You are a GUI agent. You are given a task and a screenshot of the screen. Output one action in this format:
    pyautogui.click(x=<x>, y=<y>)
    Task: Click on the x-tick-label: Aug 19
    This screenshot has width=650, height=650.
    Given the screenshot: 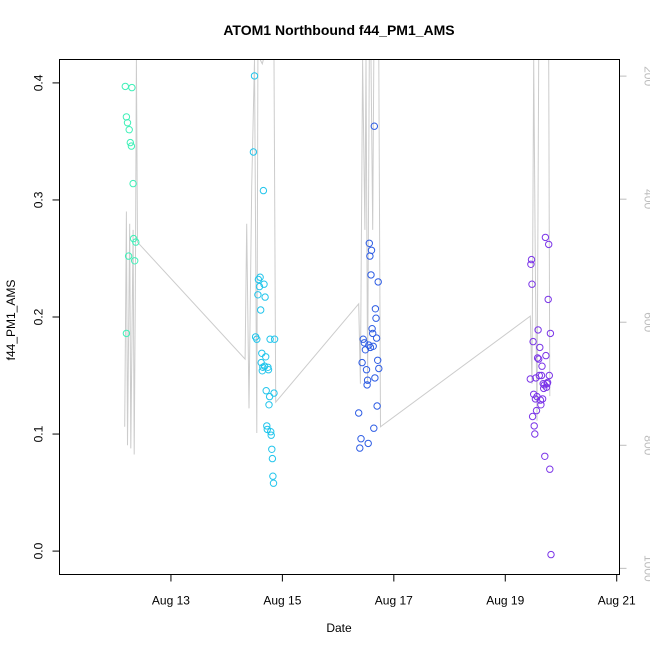 What is the action you would take?
    pyautogui.click(x=505, y=601)
    